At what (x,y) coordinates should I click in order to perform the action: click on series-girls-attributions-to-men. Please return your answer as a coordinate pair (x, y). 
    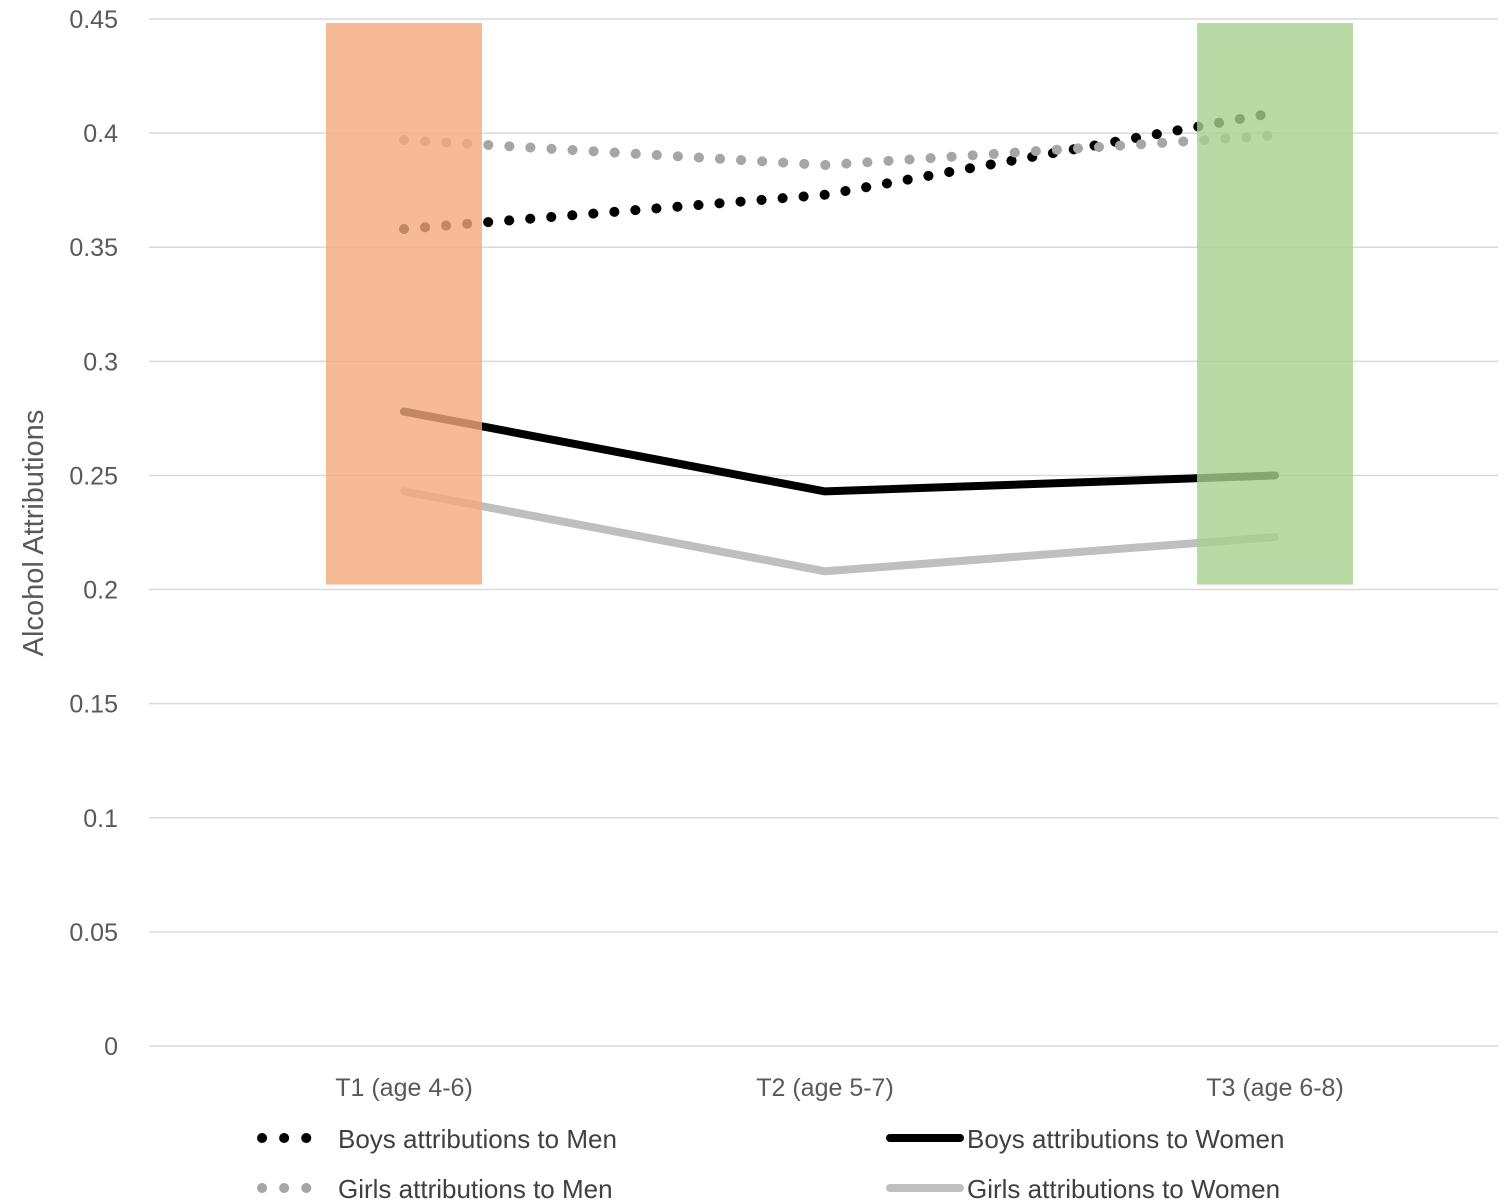
    Looking at the image, I should click on (839, 150).